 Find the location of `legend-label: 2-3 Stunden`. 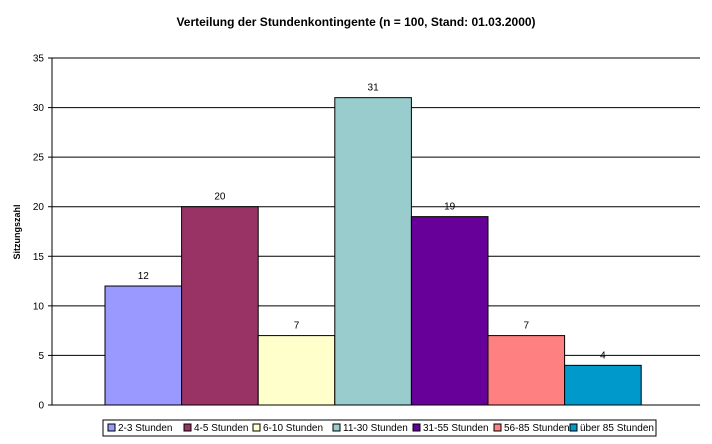

legend-label: 2-3 Stunden is located at coordinates (145, 428).